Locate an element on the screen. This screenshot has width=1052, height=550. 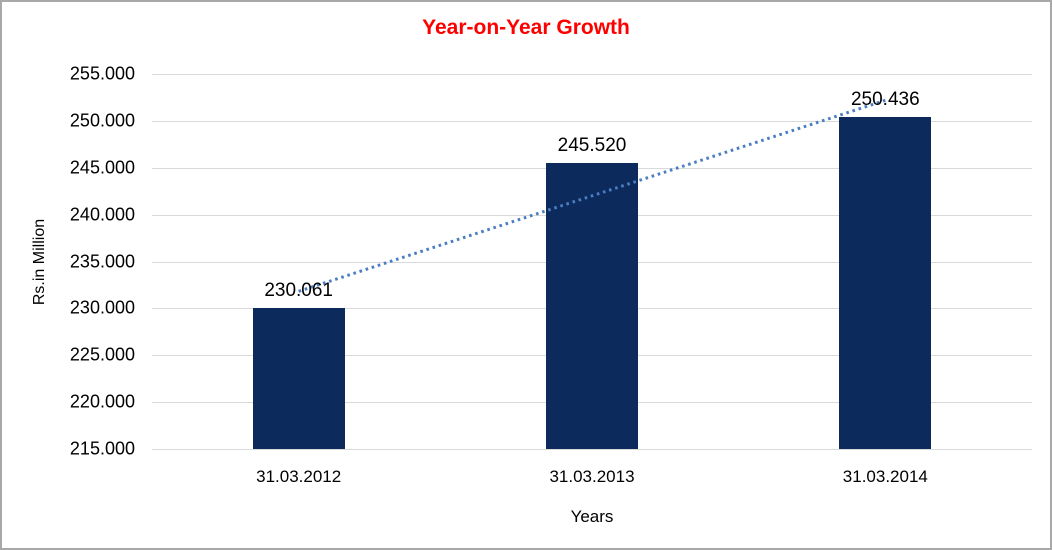
y-axis-title: Rs.in Million is located at coordinates (39, 262).